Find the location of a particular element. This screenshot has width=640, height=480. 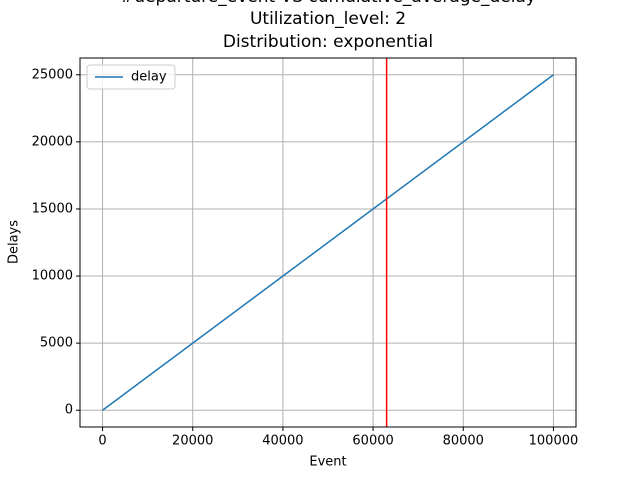

x-tick-label: 40000 is located at coordinates (282, 441).